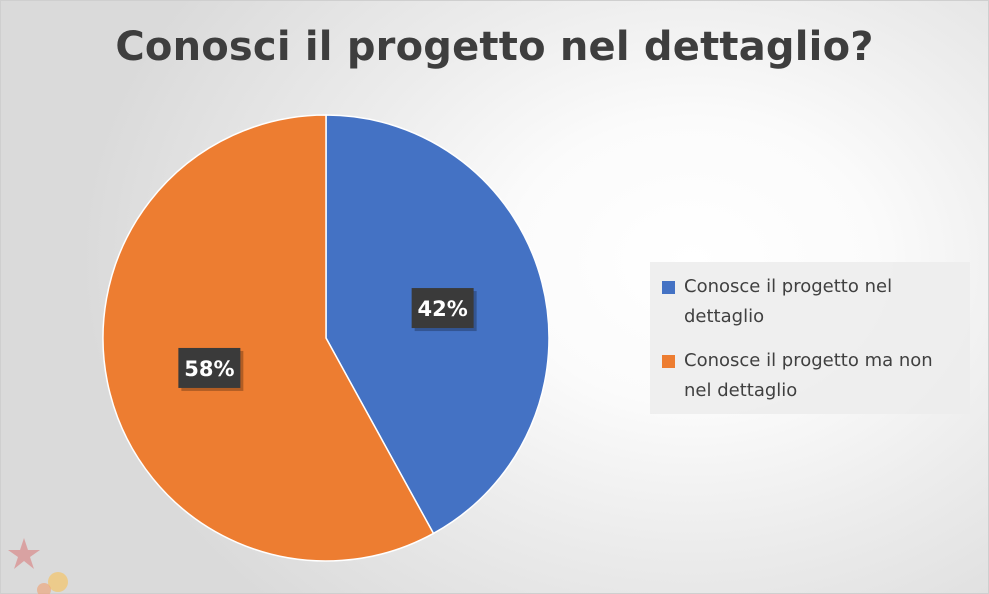 The image size is (989, 594). What do you see at coordinates (808, 375) in the screenshot?
I see `legend-label-not-detail: Conosce il progetto ma non nel dettaglio` at bounding box center [808, 375].